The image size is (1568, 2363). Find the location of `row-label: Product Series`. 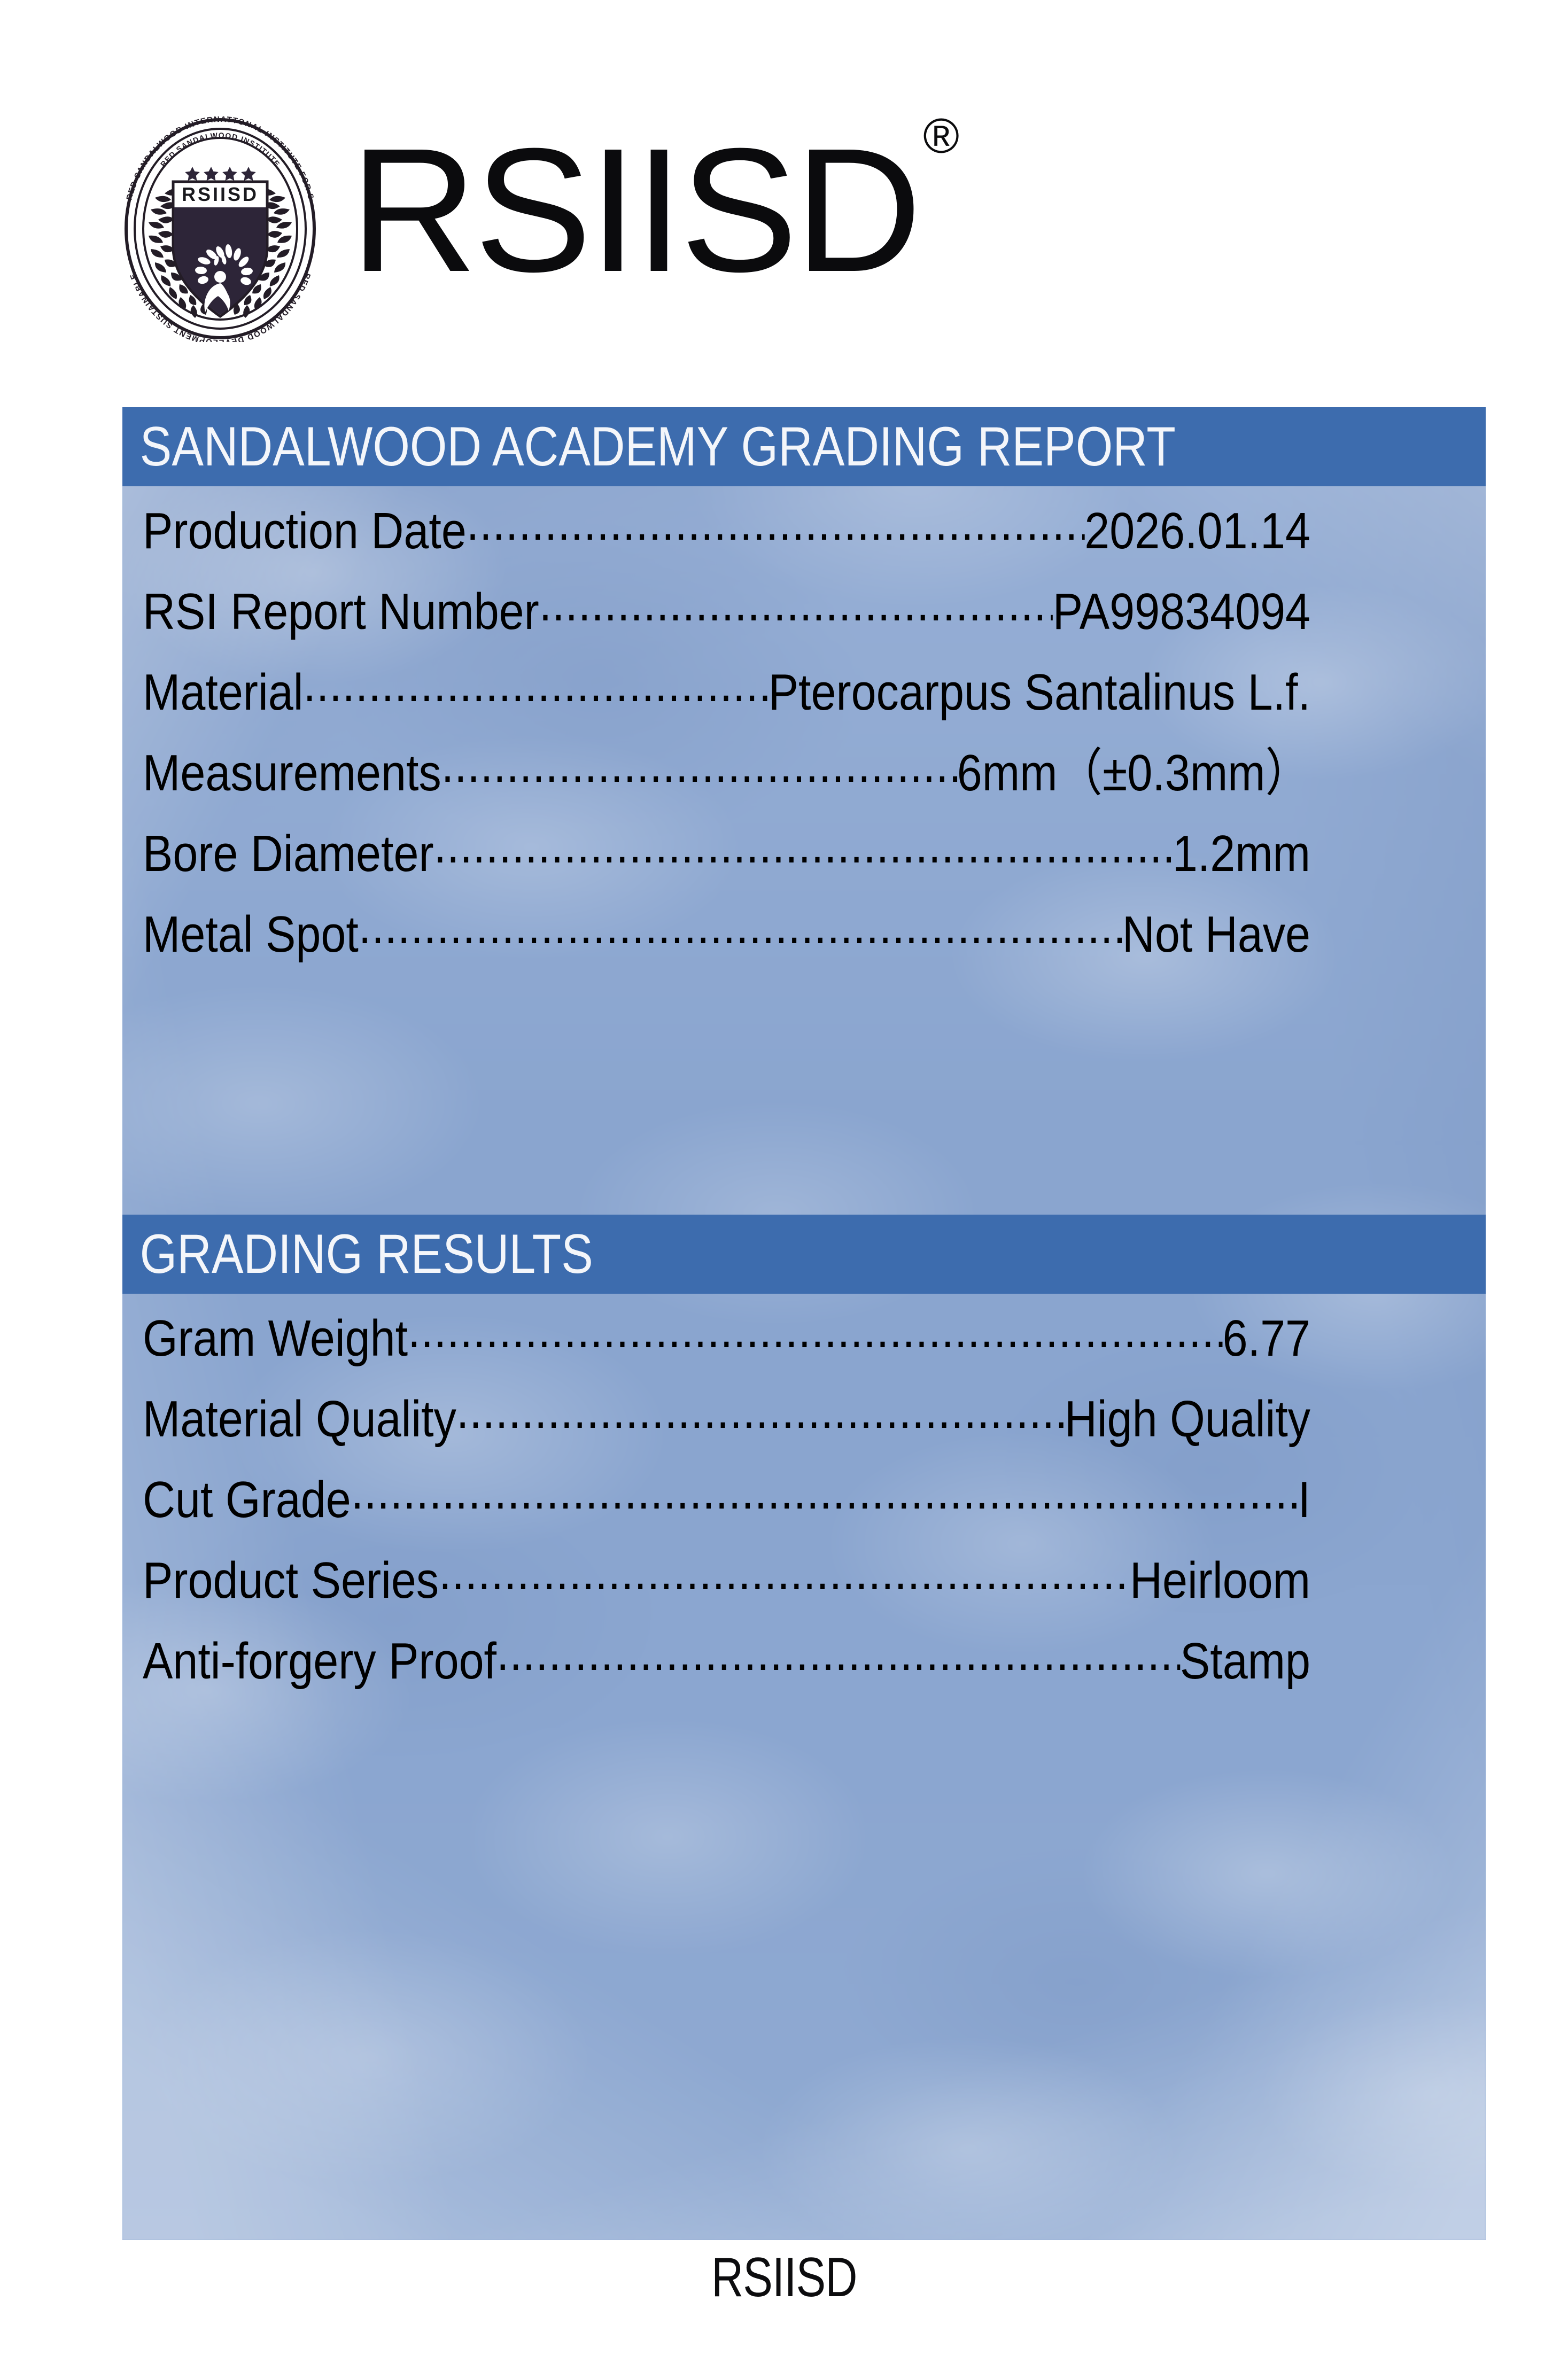

row-label: Product Series is located at coordinates (291, 1580).